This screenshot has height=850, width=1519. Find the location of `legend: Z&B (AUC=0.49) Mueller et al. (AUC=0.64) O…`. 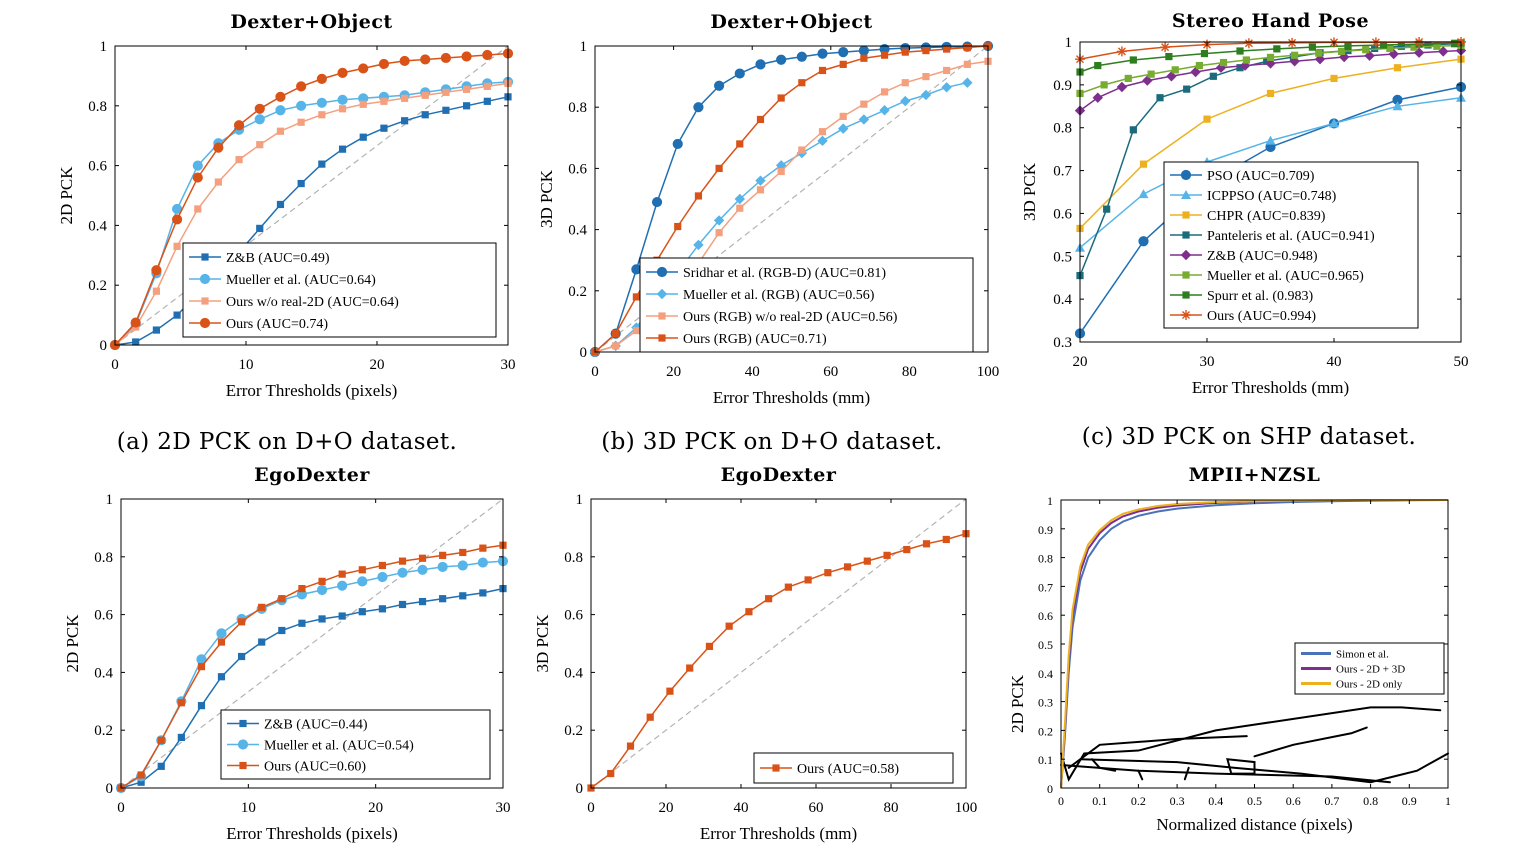

legend: Z&B (AUC=0.49) Mueller et al. (AUC=0.64) O… is located at coordinates (339, 290).